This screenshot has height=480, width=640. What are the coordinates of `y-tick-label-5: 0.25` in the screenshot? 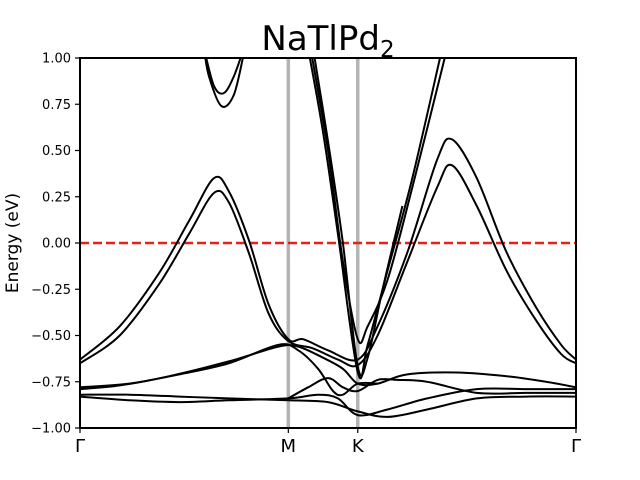 It's located at (56, 197).